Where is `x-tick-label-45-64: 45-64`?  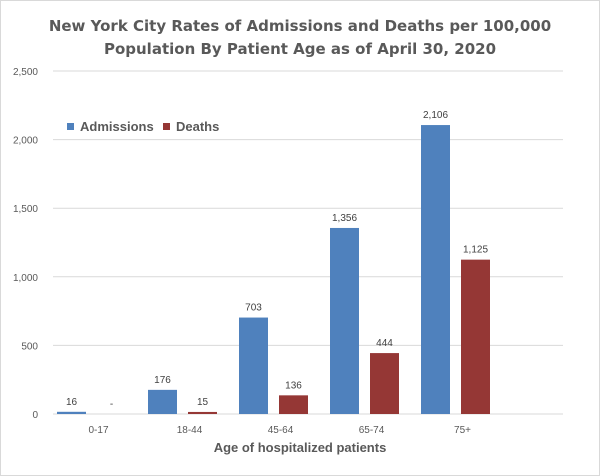
x-tick-label-45-64: 45-64 is located at coordinates (281, 430).